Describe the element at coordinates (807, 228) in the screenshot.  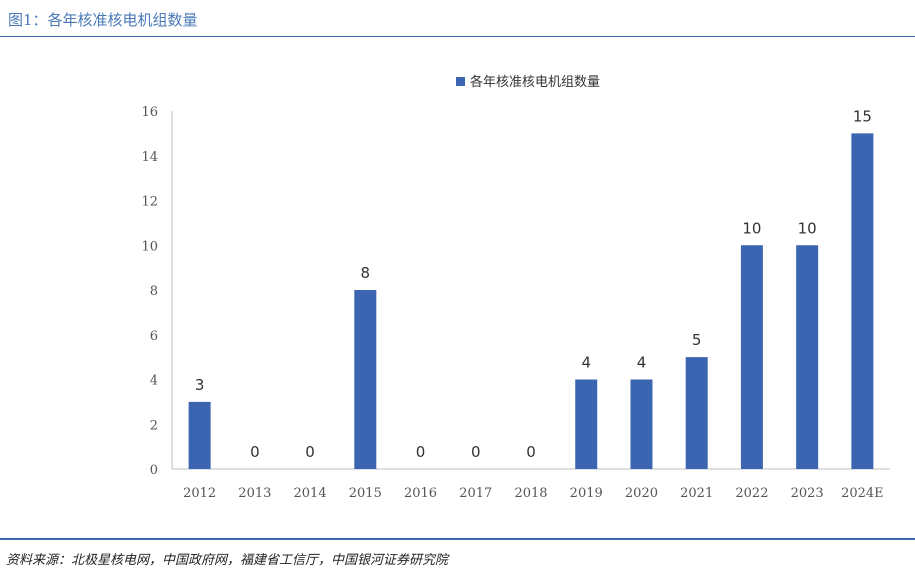
I see `data-label-2023: 10` at that location.